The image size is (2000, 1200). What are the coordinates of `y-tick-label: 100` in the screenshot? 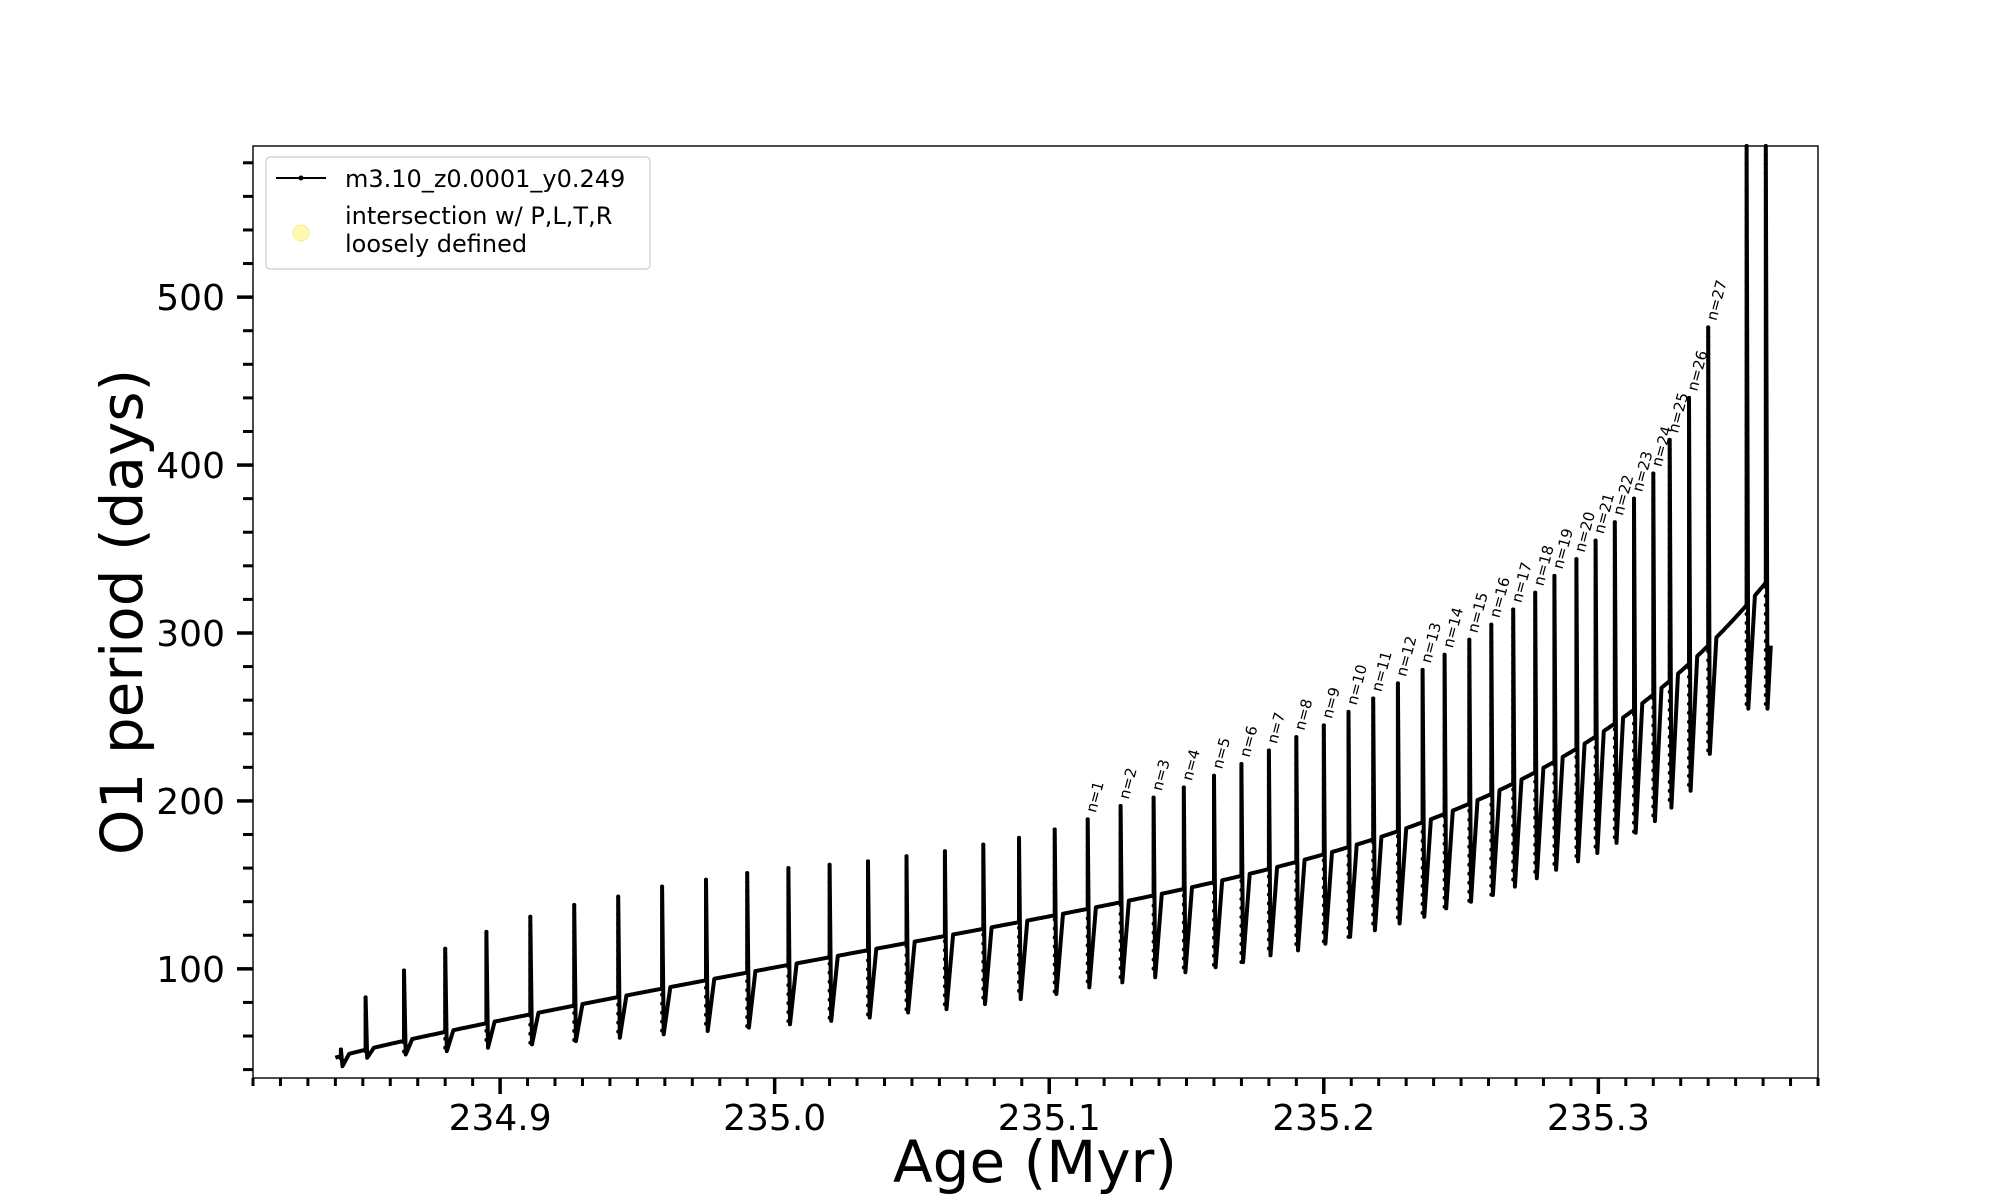 It's located at (190, 970).